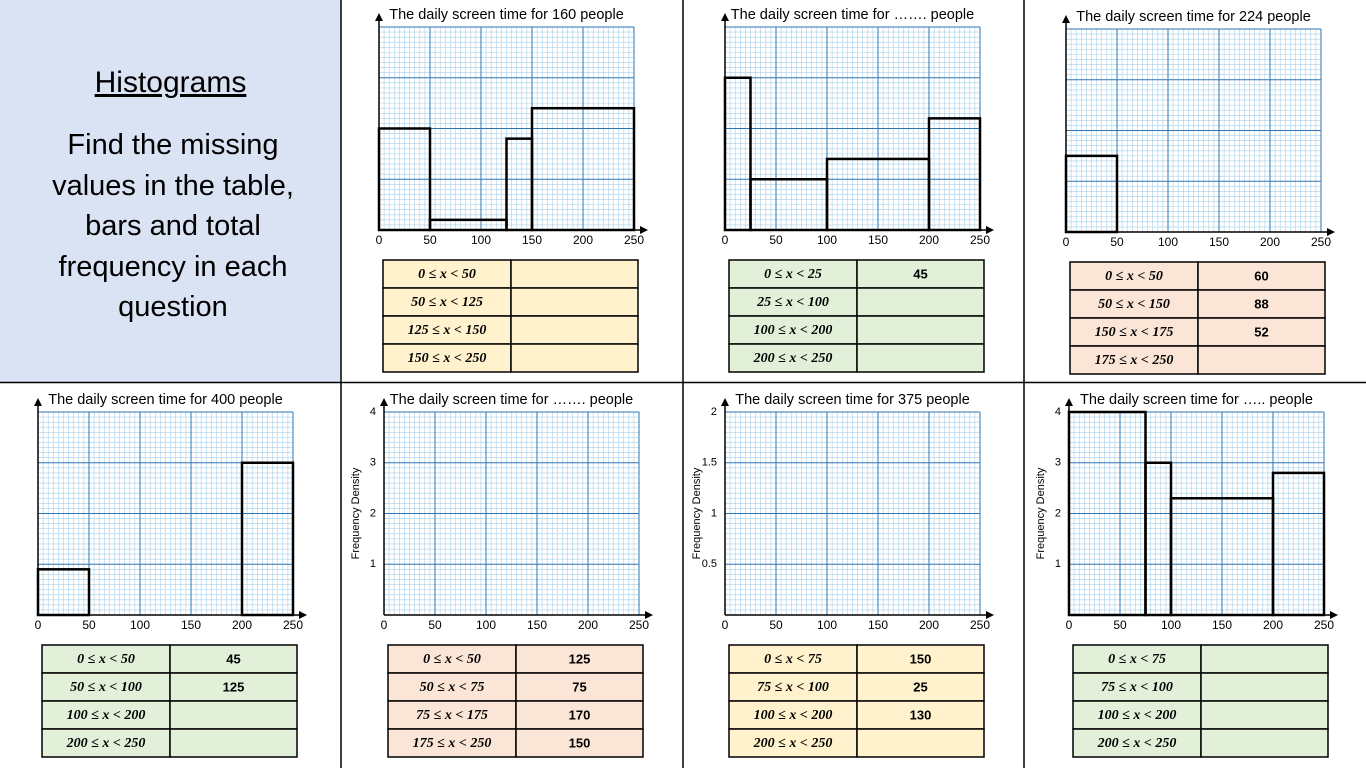 This screenshot has height=768, width=1366. I want to click on frequency: 25, so click(920, 686).